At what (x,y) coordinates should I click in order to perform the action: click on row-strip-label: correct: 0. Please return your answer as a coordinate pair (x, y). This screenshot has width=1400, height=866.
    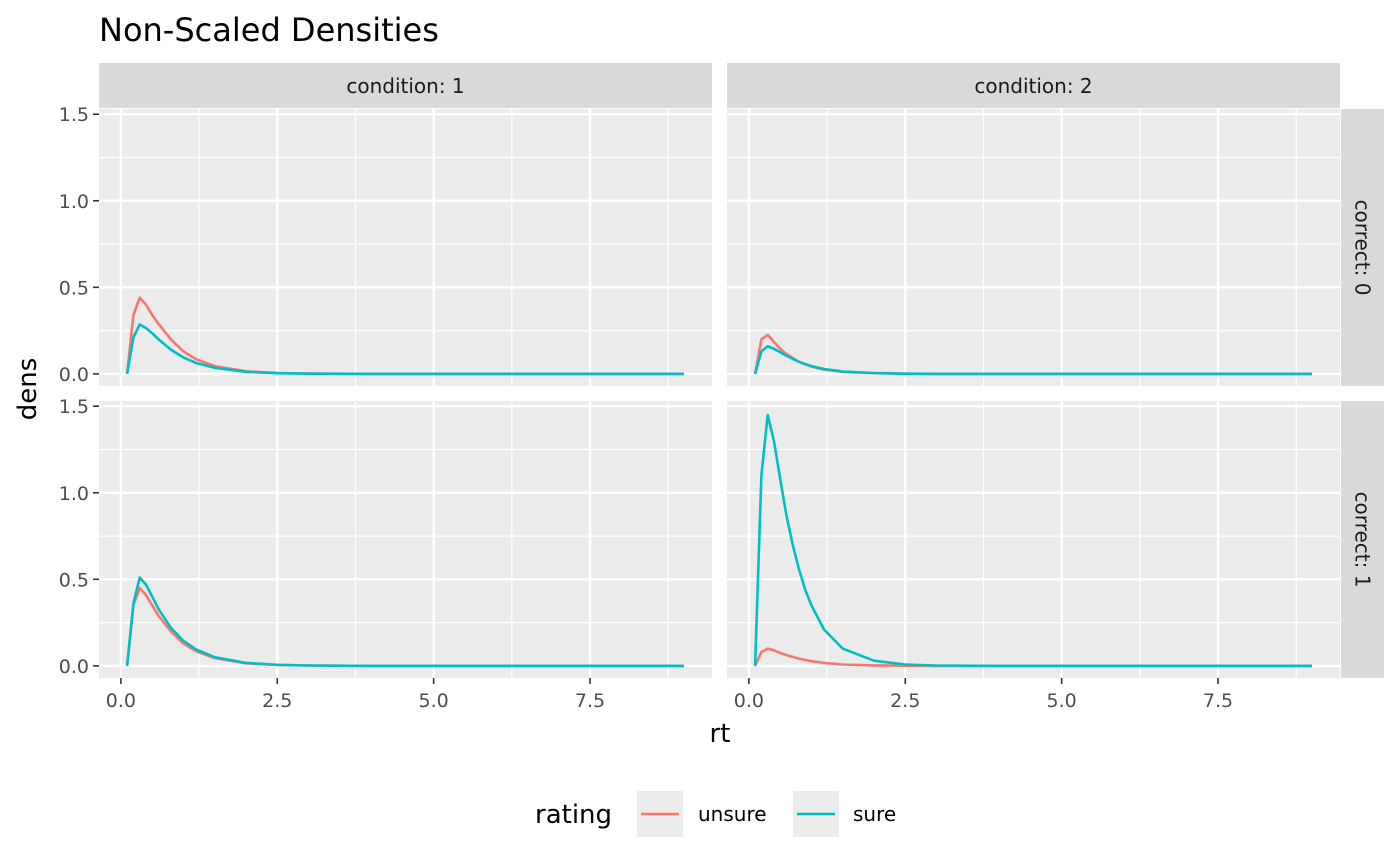
    Looking at the image, I should click on (1363, 248).